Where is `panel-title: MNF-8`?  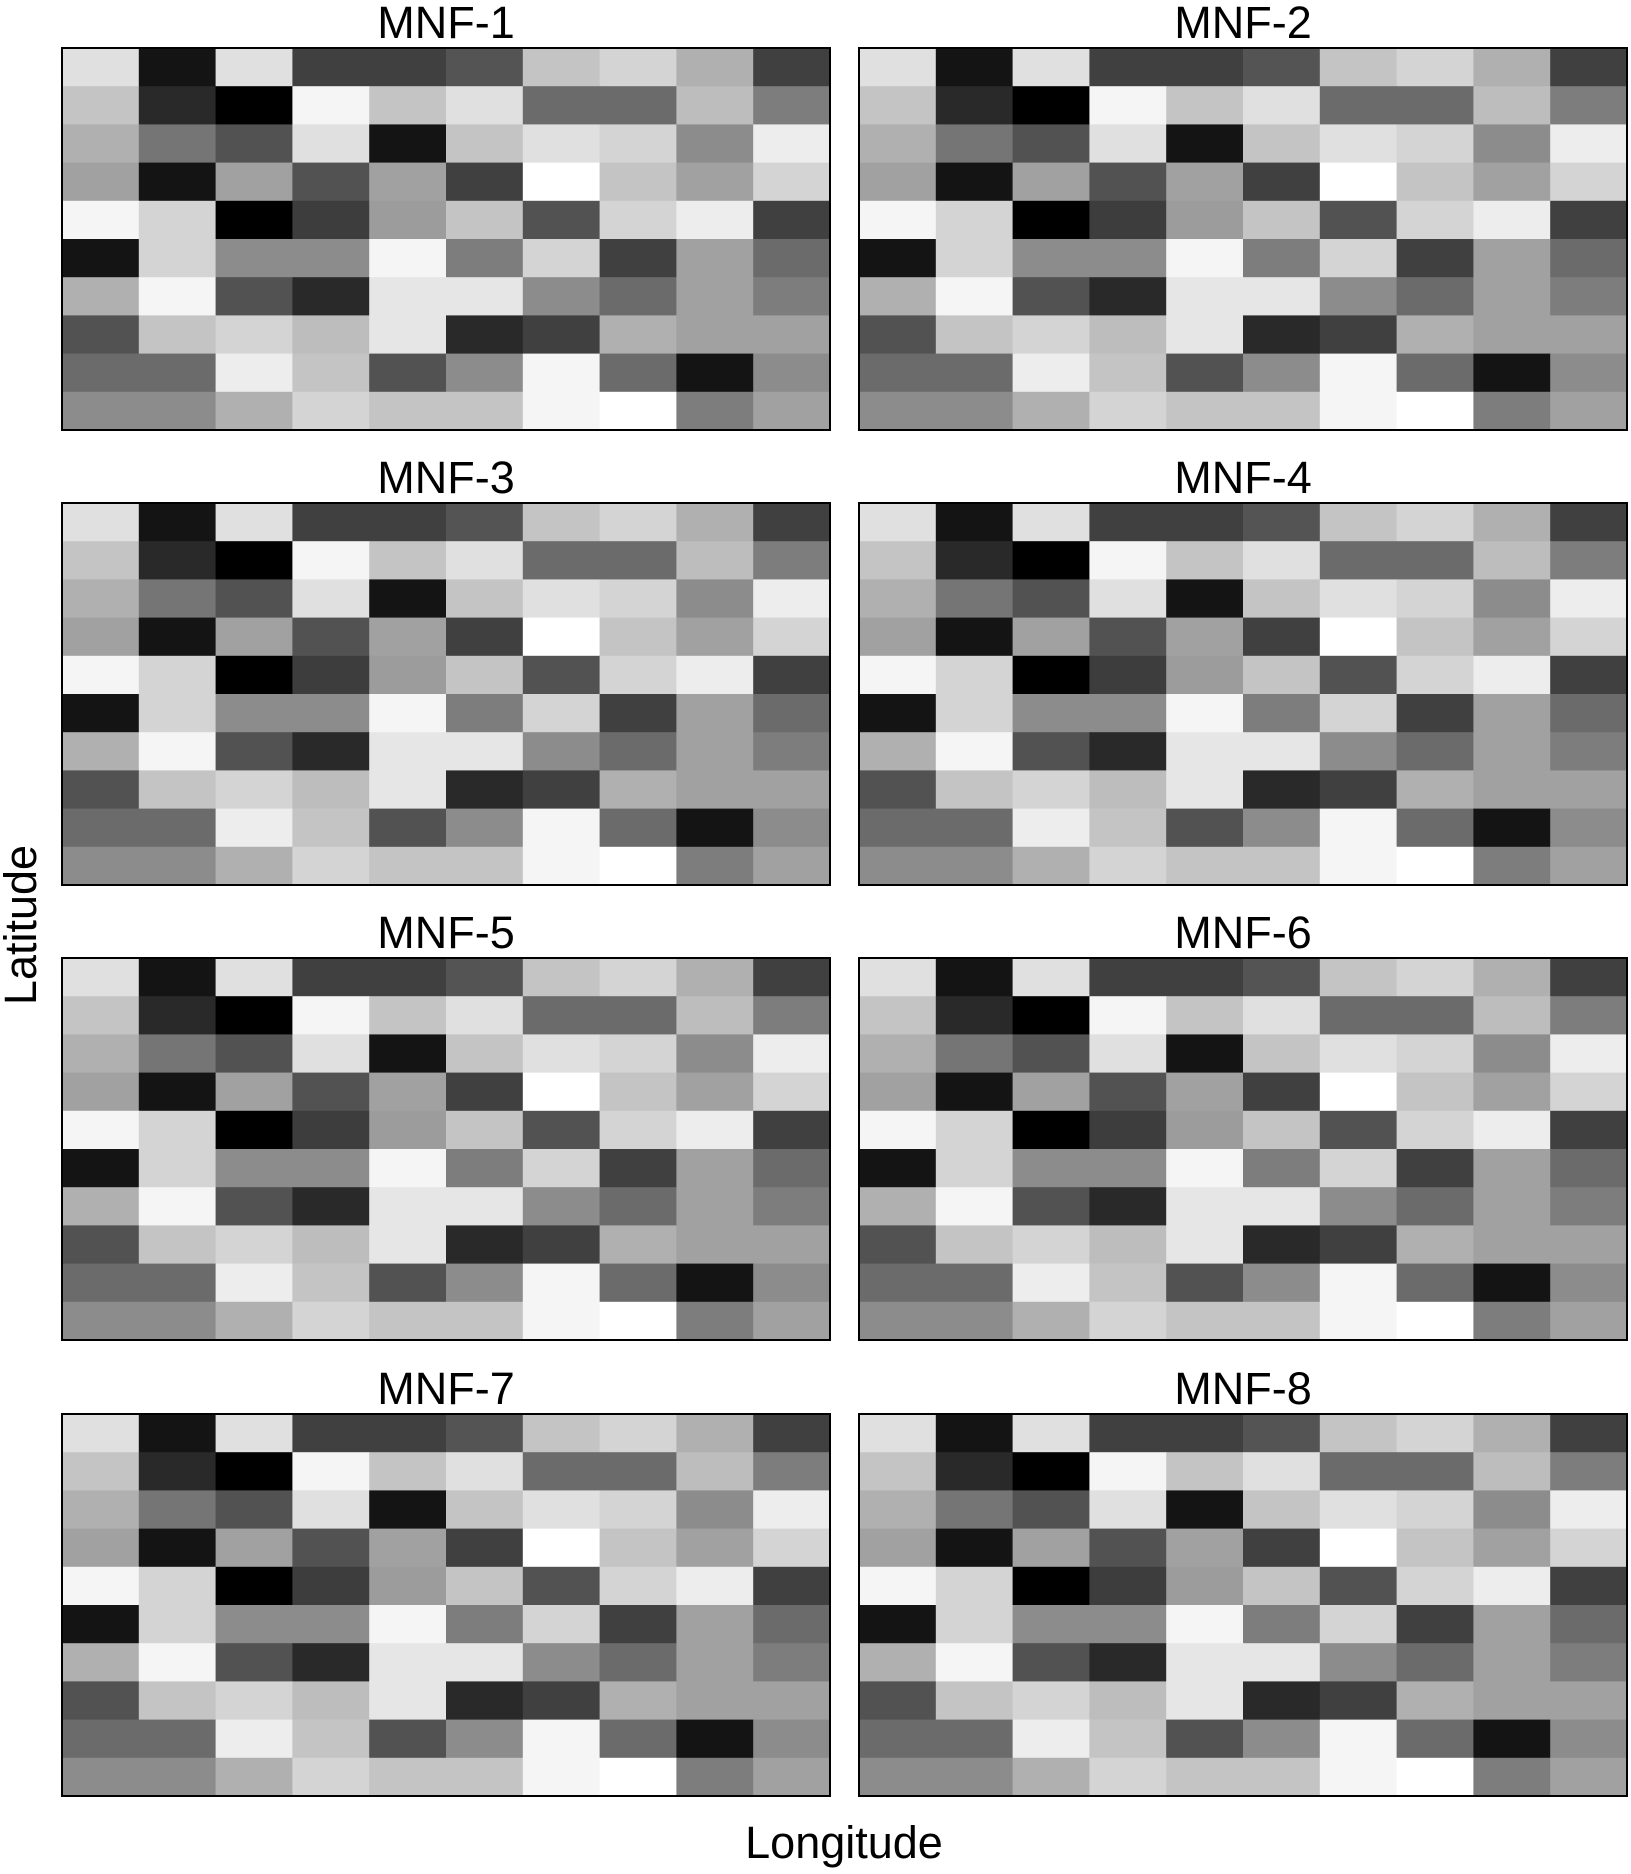
panel-title: MNF-8 is located at coordinates (1242, 1388).